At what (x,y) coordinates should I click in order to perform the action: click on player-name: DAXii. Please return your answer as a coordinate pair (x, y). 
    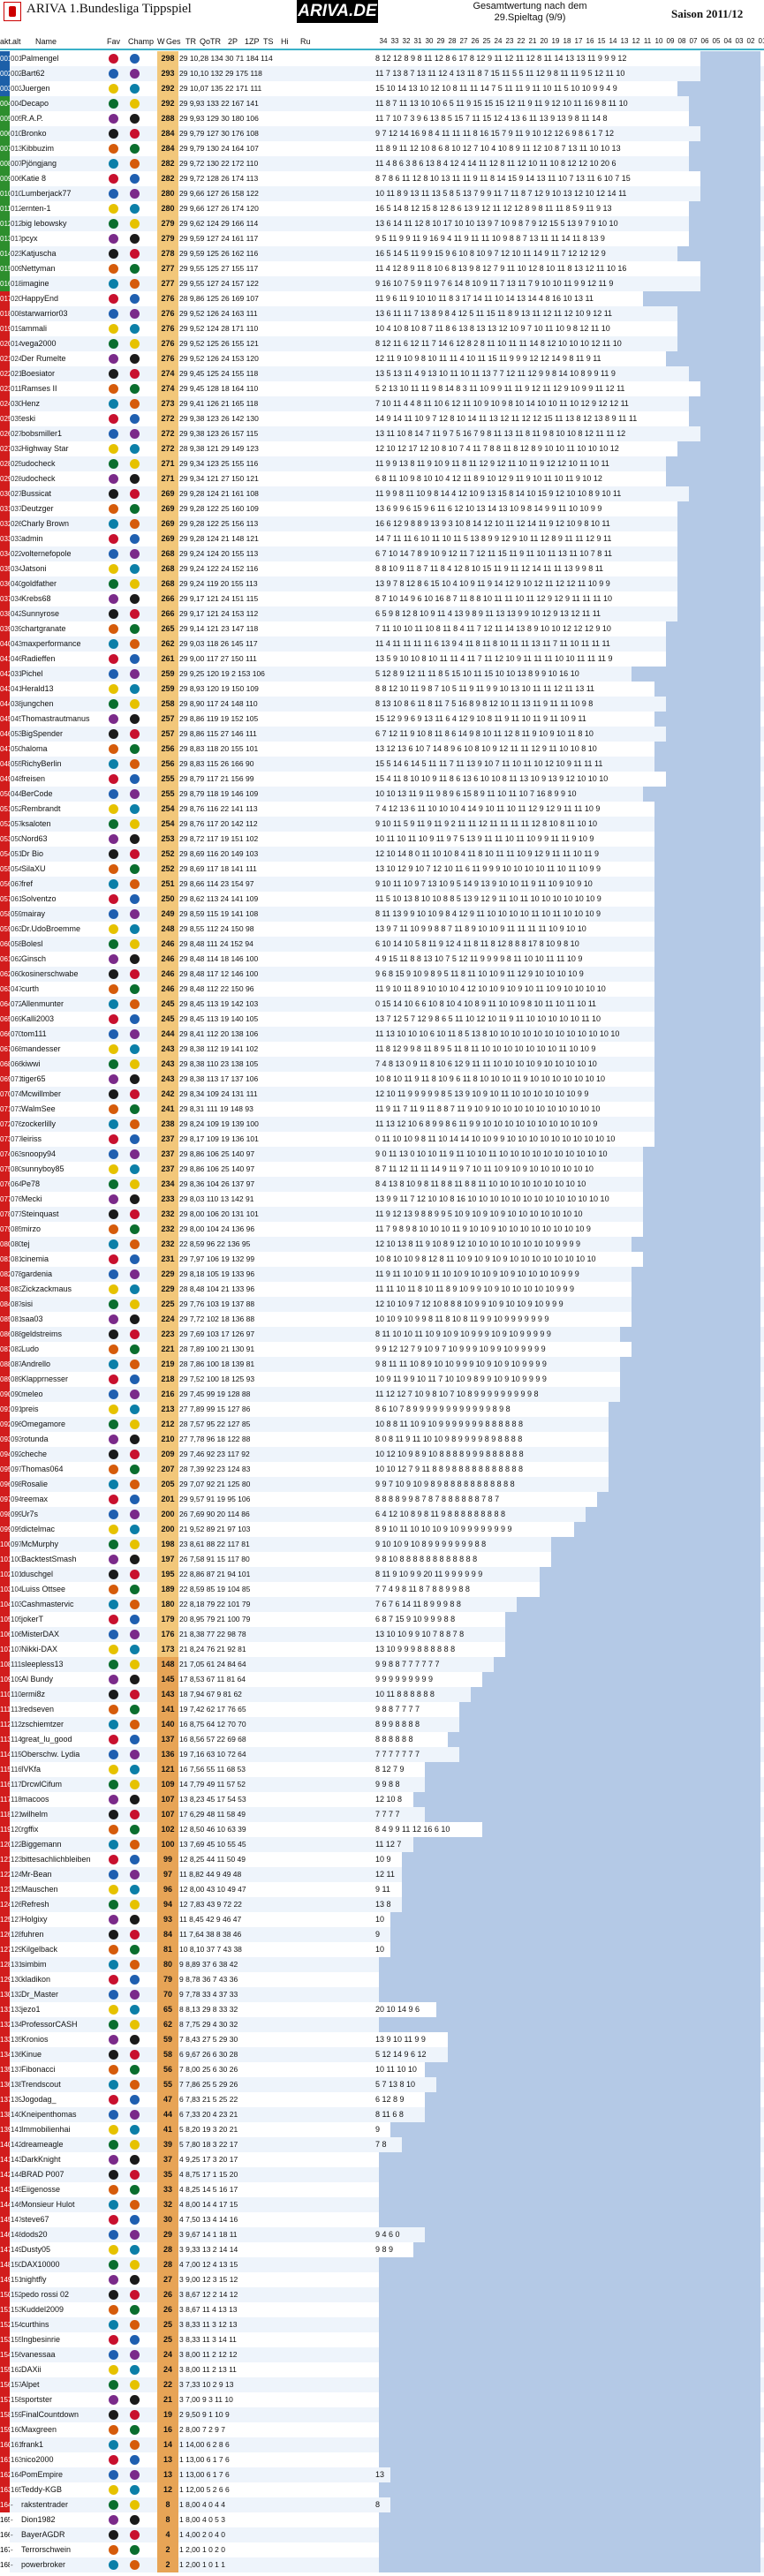
    Looking at the image, I should click on (31, 2370).